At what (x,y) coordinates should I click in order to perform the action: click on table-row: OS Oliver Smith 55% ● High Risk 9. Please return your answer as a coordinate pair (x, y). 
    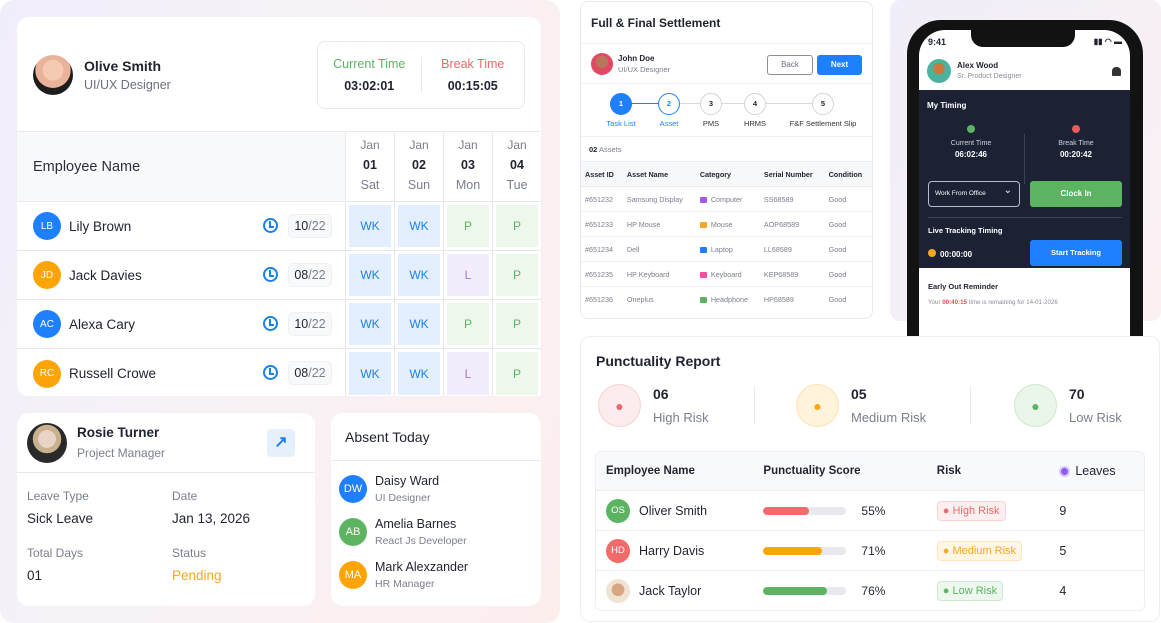
    Looking at the image, I should click on (870, 510).